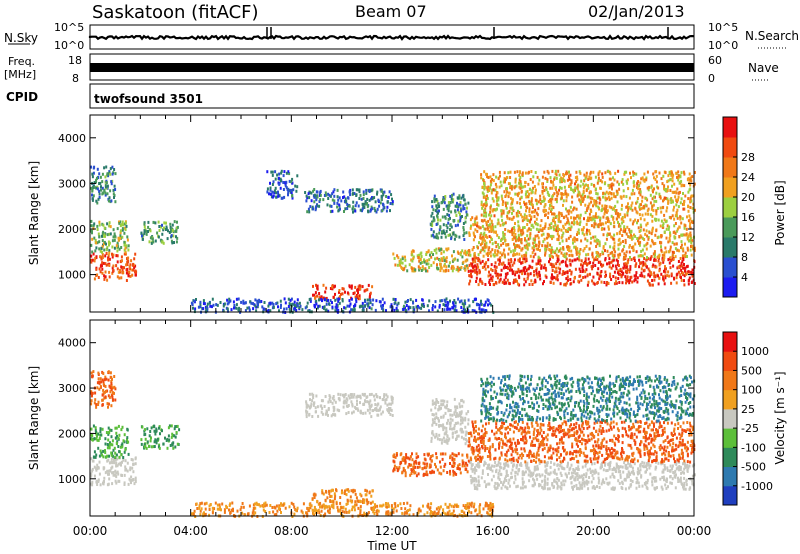  What do you see at coordinates (744, 277) in the screenshot?
I see `power-colorbar-tick-label: 4` at bounding box center [744, 277].